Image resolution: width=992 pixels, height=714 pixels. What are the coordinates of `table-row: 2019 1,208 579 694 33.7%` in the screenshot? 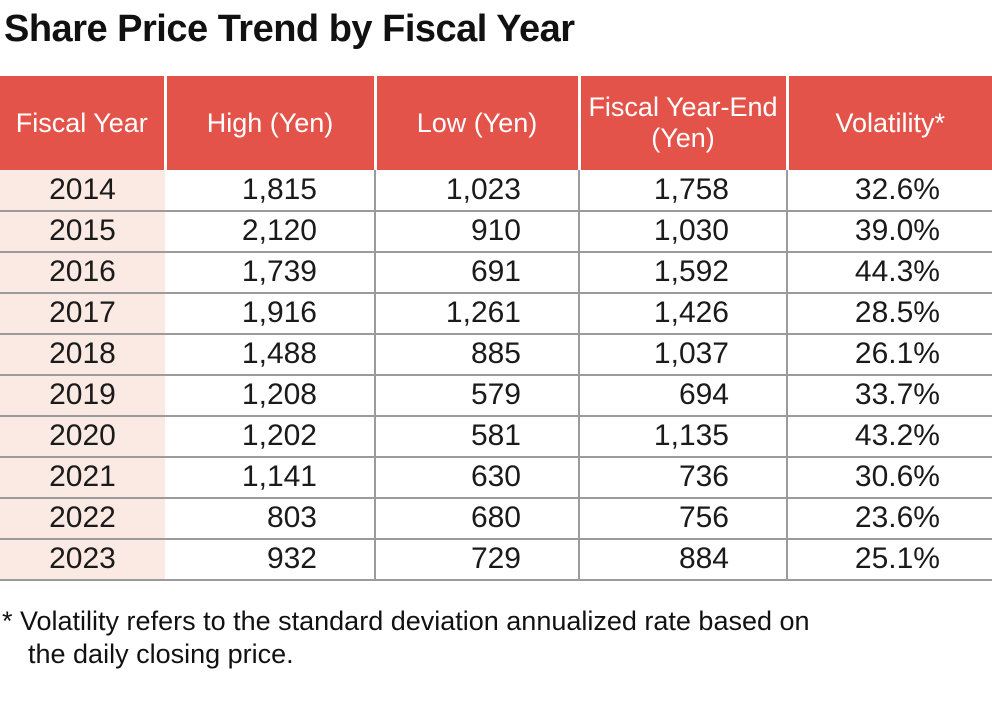 It's located at (496, 395).